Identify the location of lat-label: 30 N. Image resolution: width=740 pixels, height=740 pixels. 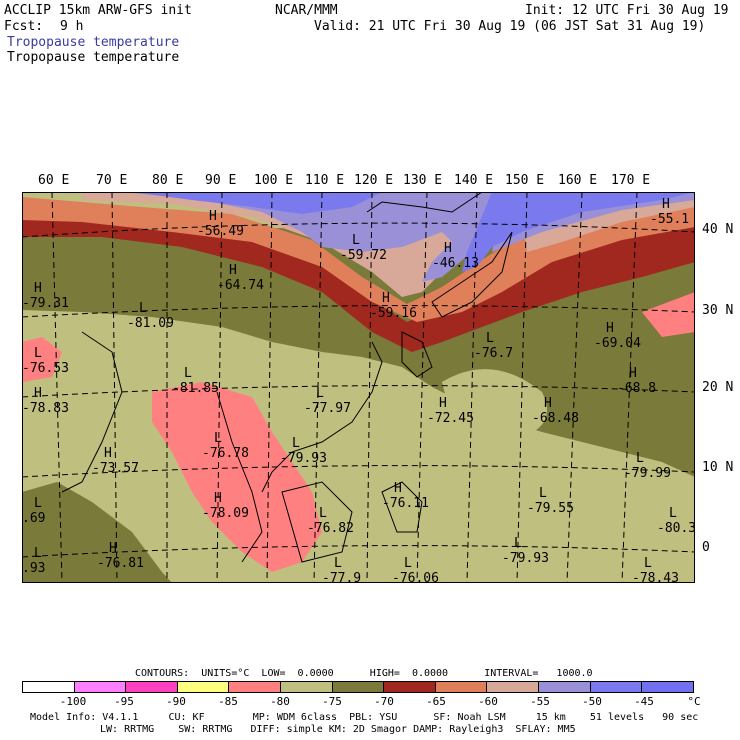
(718, 310).